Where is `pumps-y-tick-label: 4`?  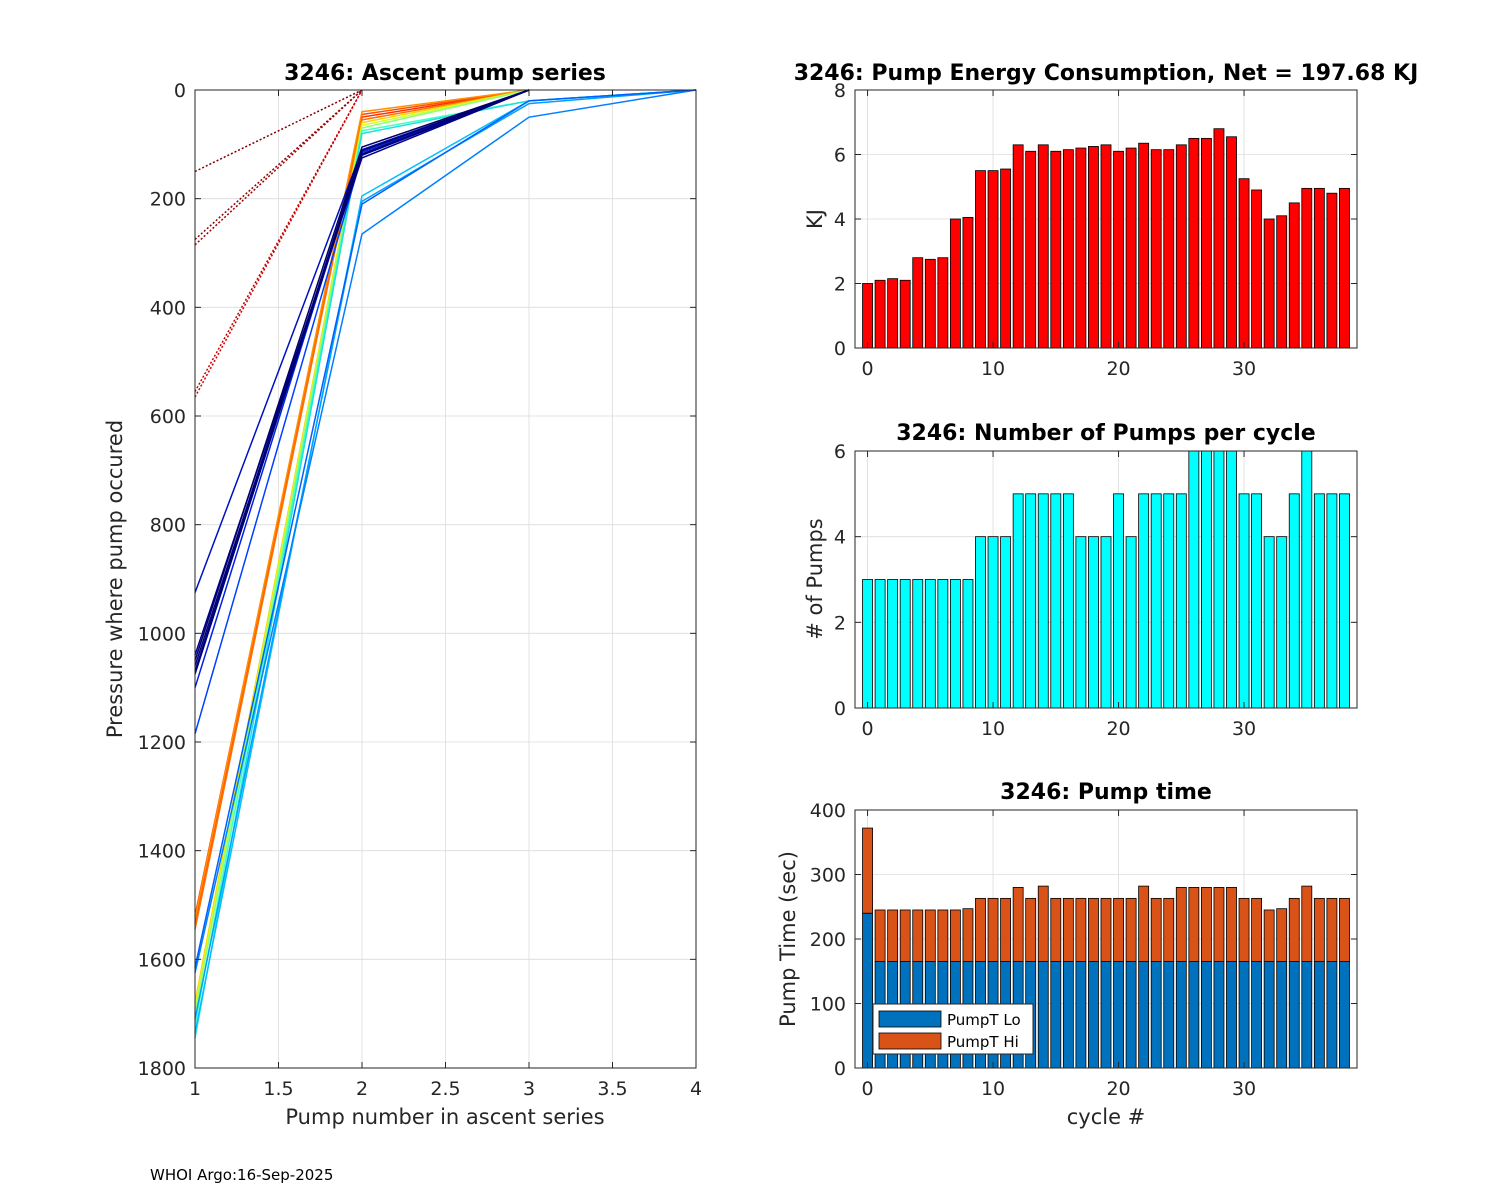 pumps-y-tick-label: 4 is located at coordinates (840, 538).